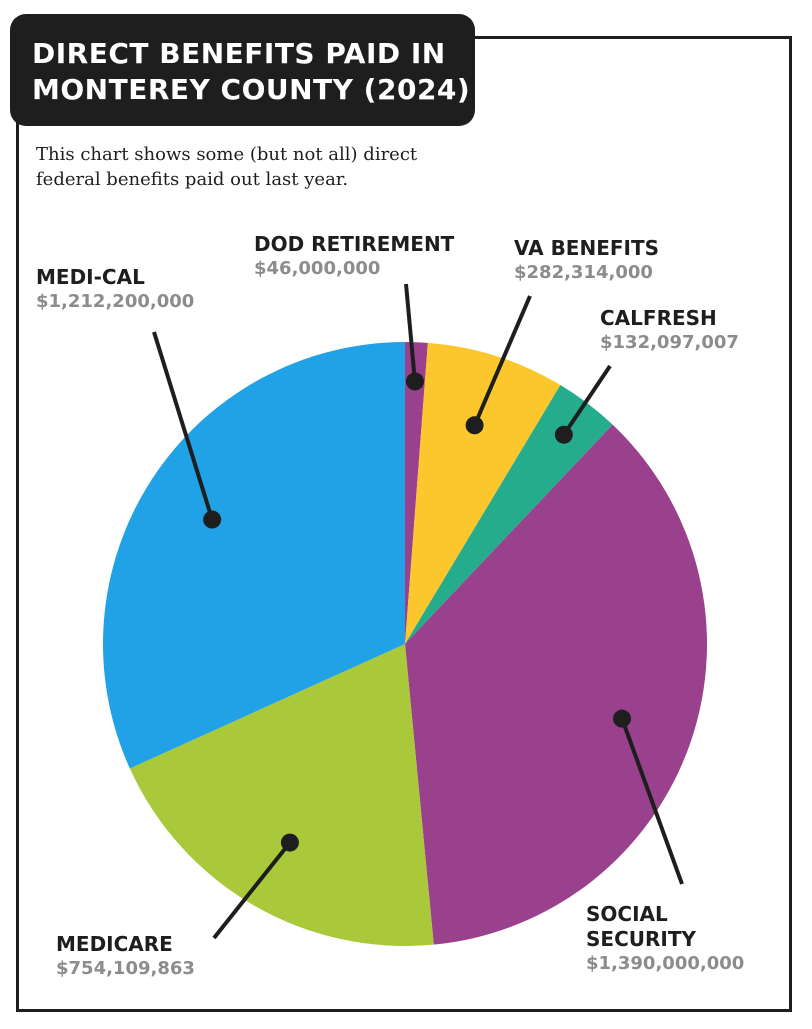 The width and height of the screenshot is (812, 1029). Describe the element at coordinates (252, 890) in the screenshot. I see `leader-line-medicare` at that location.